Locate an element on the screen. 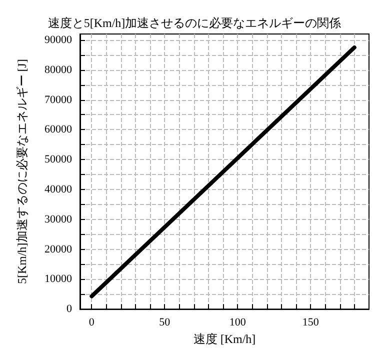 The width and height of the screenshot is (389, 358). y-tick-label: 10000 is located at coordinates (58, 279).